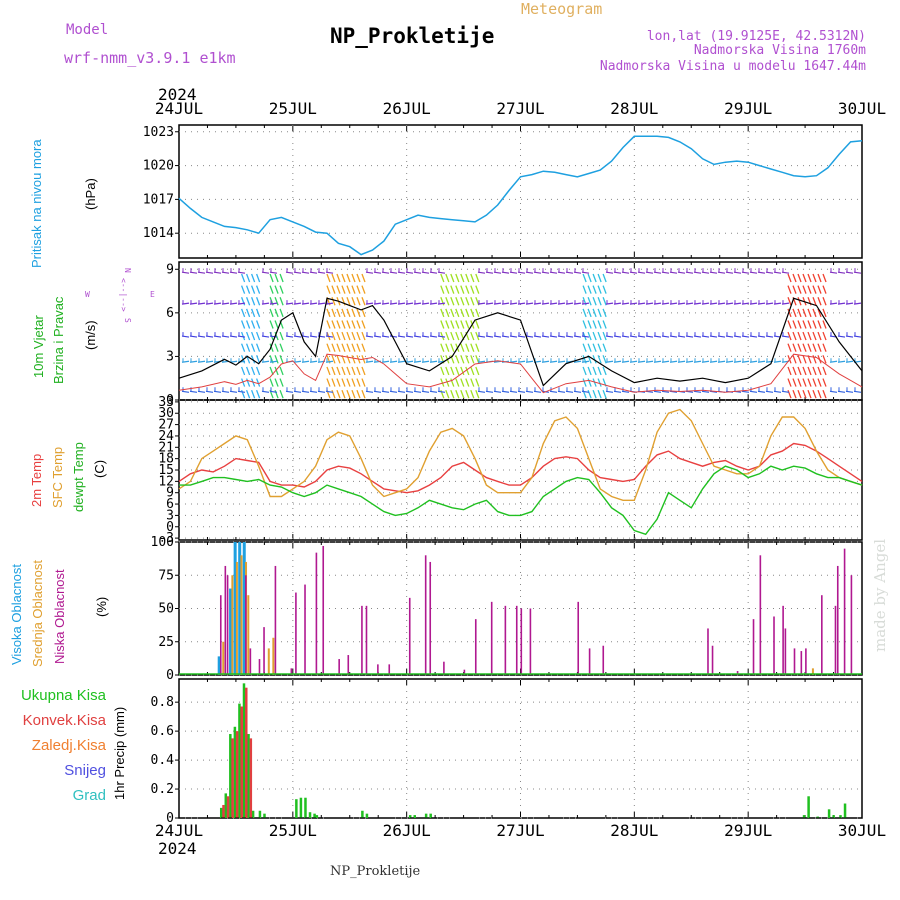 The width and height of the screenshot is (900, 900). Describe the element at coordinates (150, 58) in the screenshot. I see `model-name: wrf-nmm_v3.9.1 e1km` at that location.